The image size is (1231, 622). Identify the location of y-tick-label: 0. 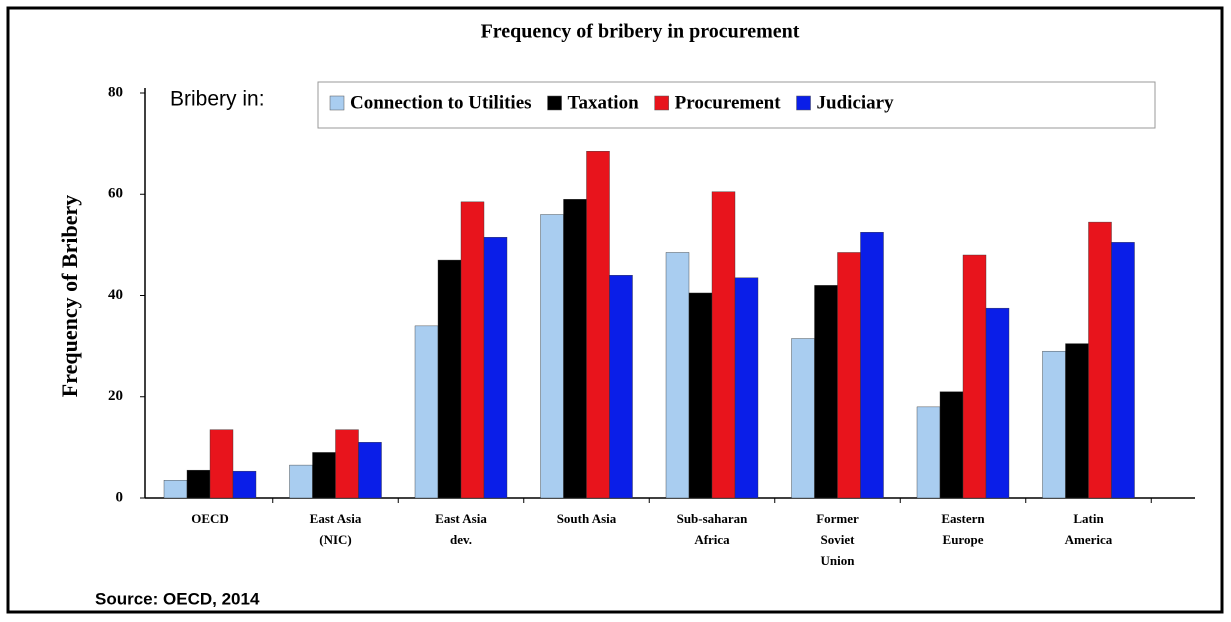
(120, 497).